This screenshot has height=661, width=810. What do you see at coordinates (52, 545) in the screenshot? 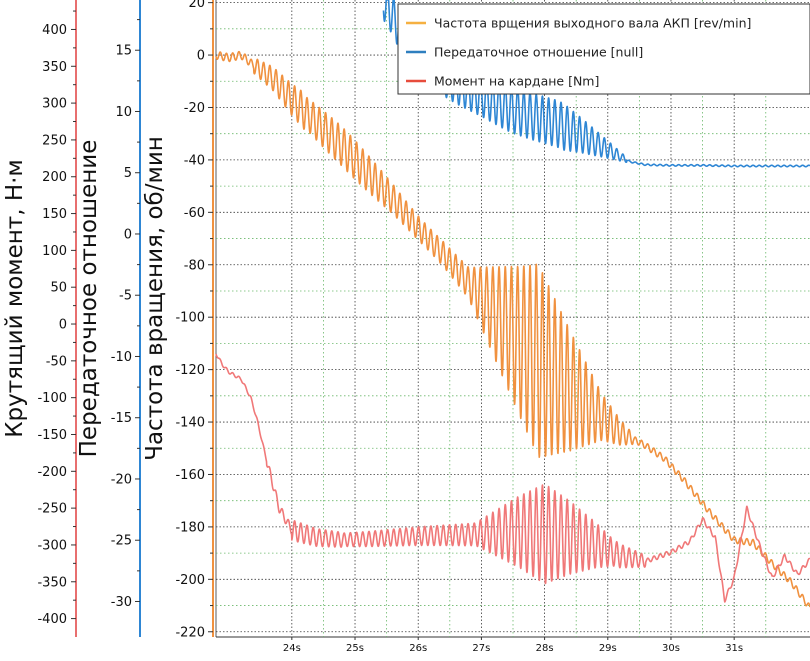
I see `torque-tick-label: -300` at bounding box center [52, 545].